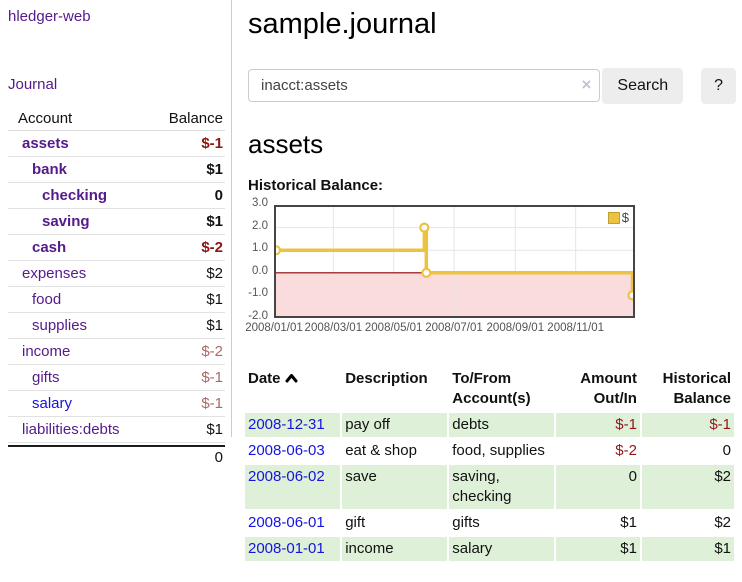  What do you see at coordinates (66, 221) in the screenshot?
I see `account-link-saving: saving` at bounding box center [66, 221].